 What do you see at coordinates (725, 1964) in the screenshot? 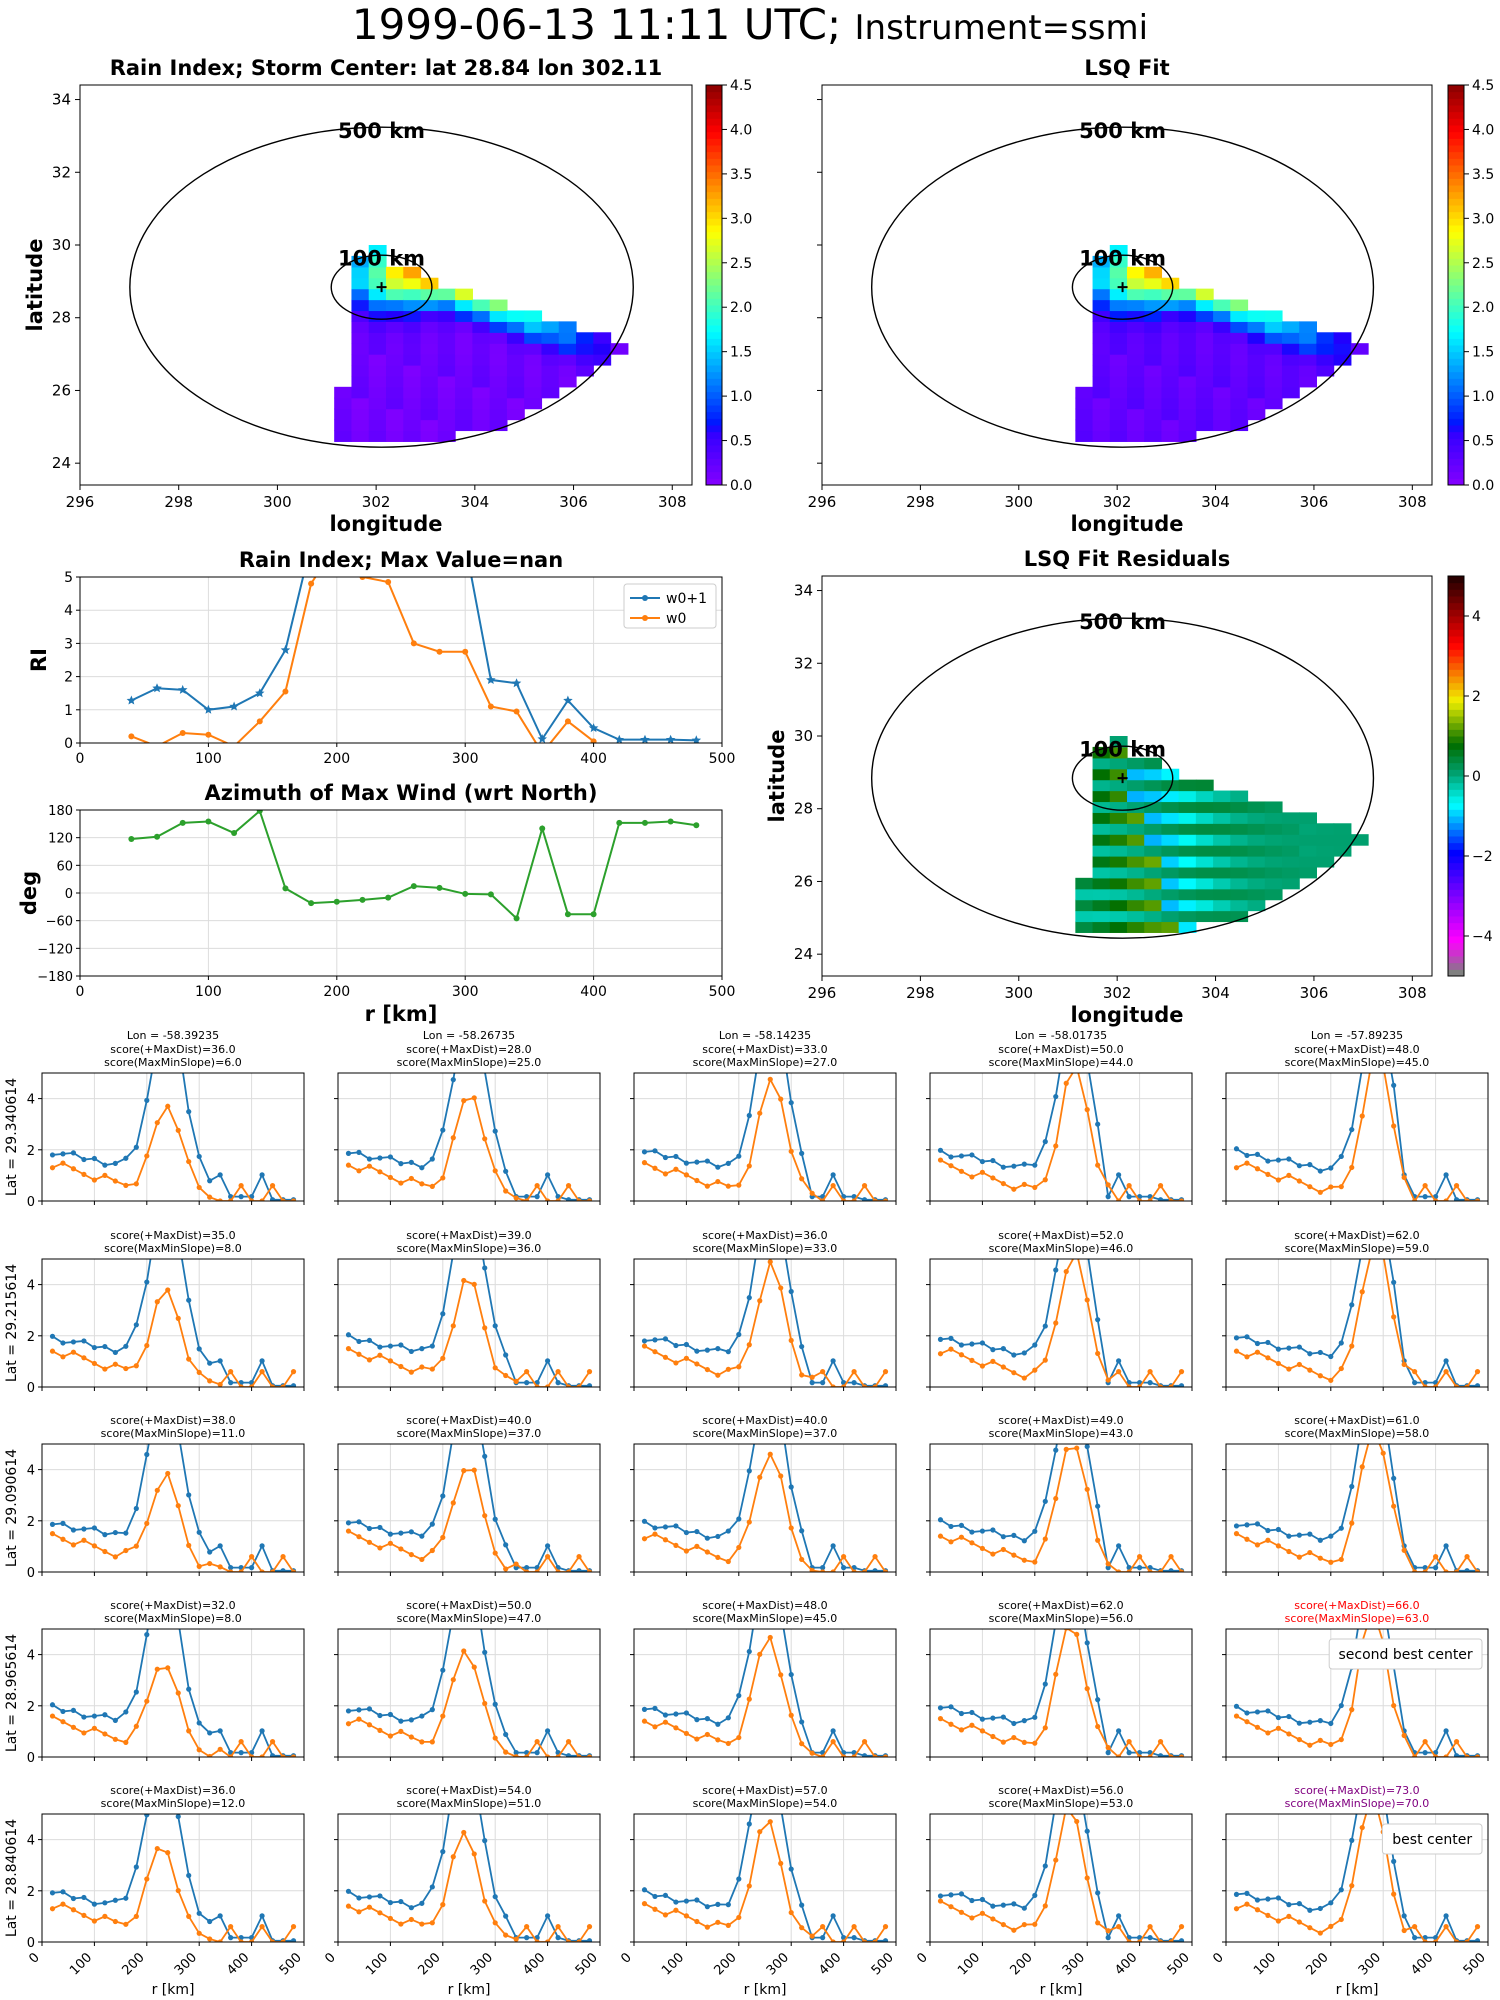
I see `x-tick-label: 200` at bounding box center [725, 1964].